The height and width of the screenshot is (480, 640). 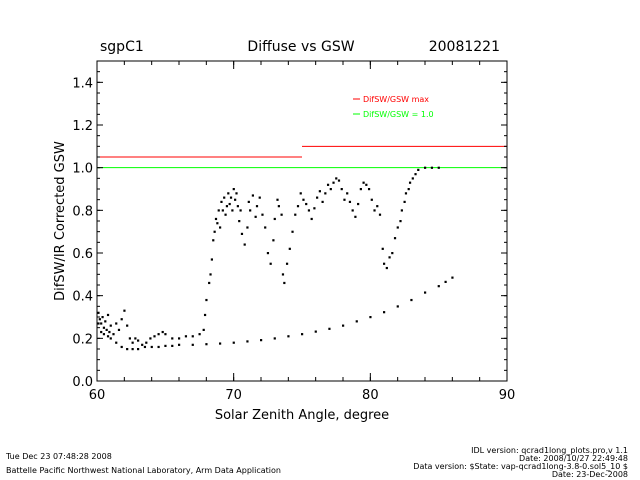 What do you see at coordinates (82, 126) in the screenshot?
I see `y-tick-label: 1.2` at bounding box center [82, 126].